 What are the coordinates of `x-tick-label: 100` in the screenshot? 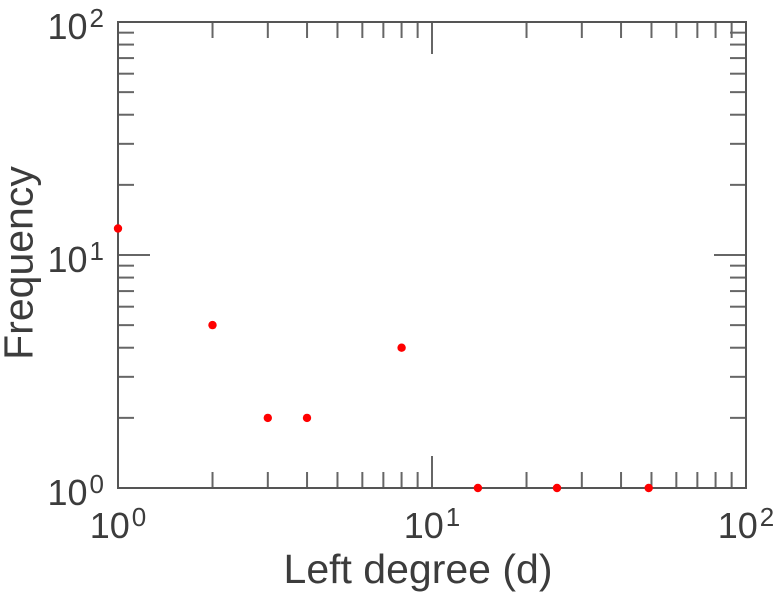 It's located at (118, 525).